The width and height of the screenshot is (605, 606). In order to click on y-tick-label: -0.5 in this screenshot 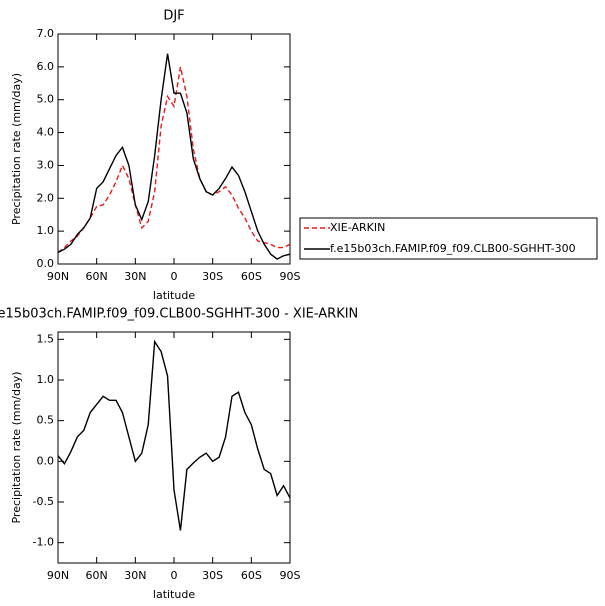, I will do `click(43, 501)`.